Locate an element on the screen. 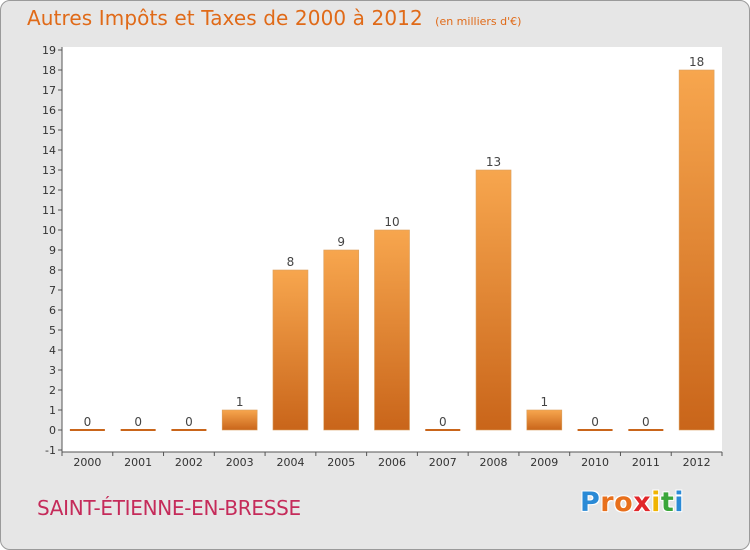 This screenshot has height=550, width=750. y-tick-label: 6 is located at coordinates (52, 310).